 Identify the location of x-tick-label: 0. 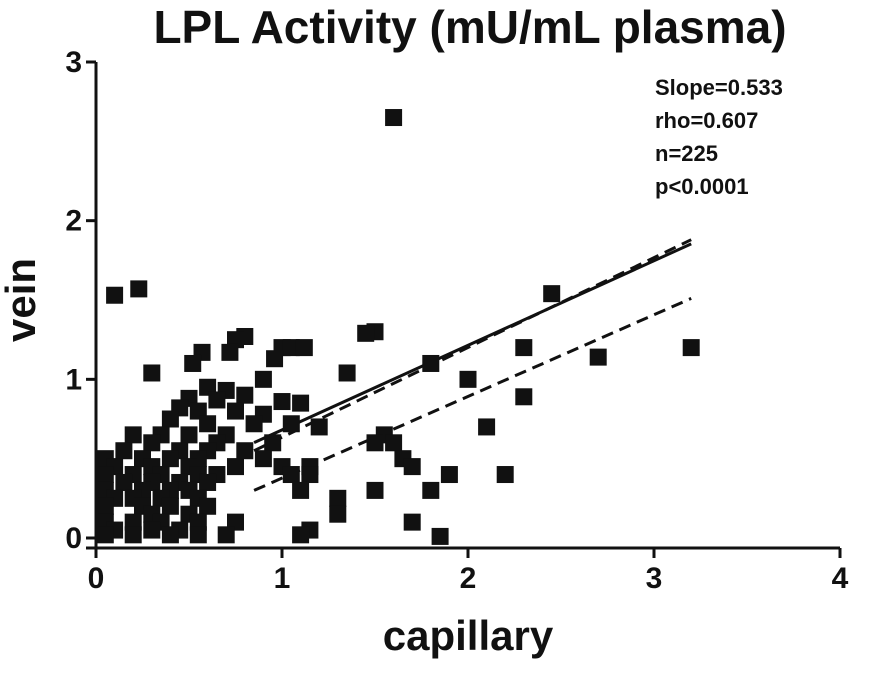
(96, 578).